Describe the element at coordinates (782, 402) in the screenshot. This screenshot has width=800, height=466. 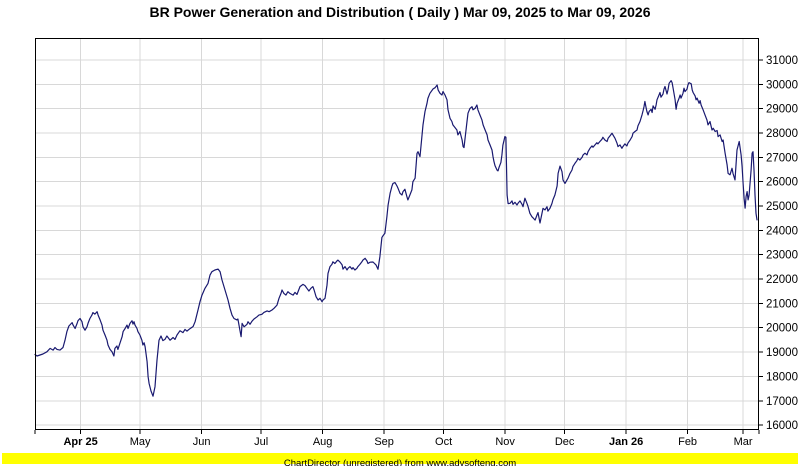
I see `y-axis-label: 17000` at that location.